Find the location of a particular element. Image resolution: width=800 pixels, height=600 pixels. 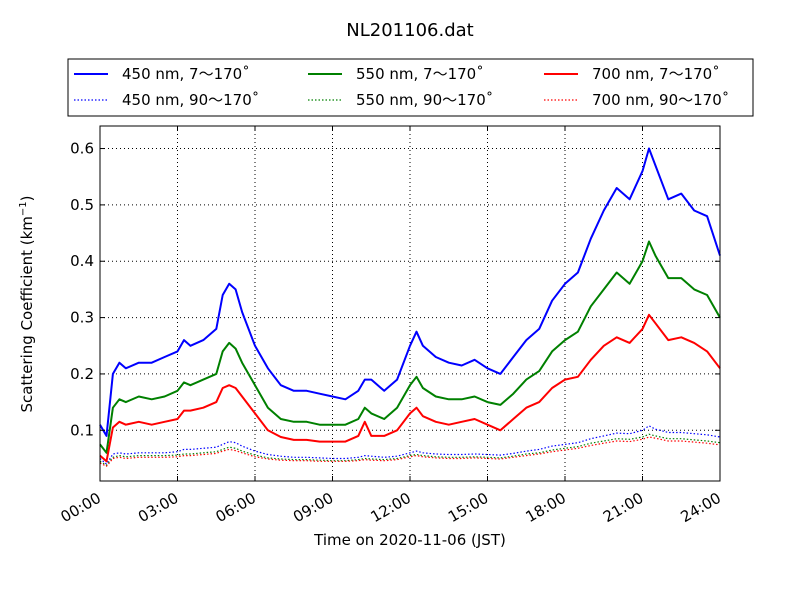

x-tick-label: 06:00 is located at coordinates (236, 507).